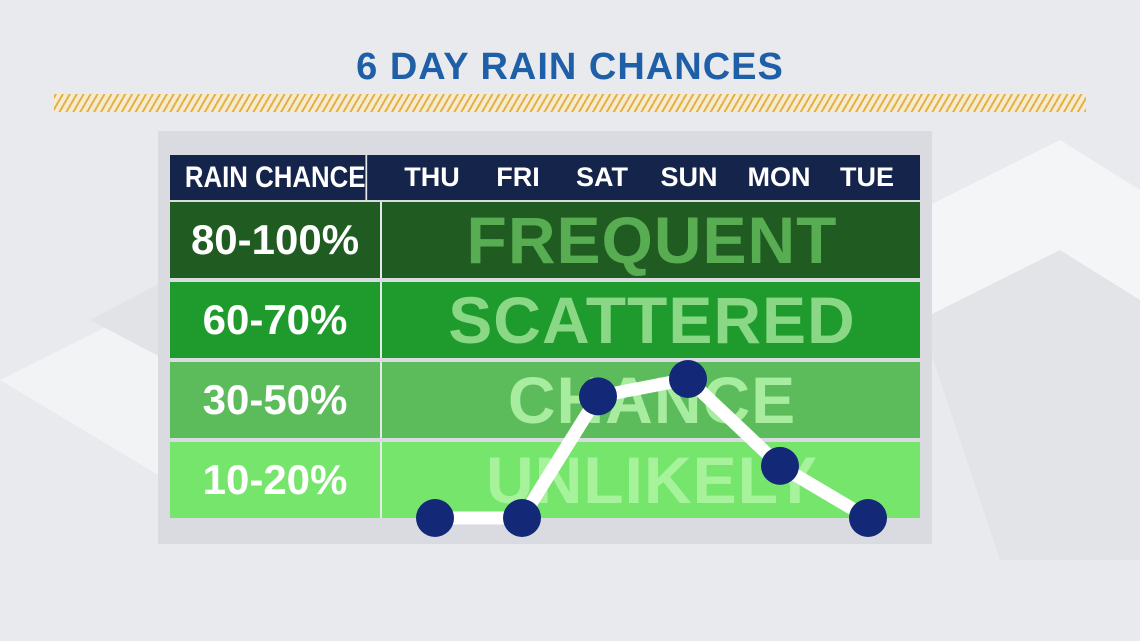 Image resolution: width=1140 pixels, height=641 pixels. What do you see at coordinates (602, 177) in the screenshot?
I see `day-label-sat: SAT` at bounding box center [602, 177].